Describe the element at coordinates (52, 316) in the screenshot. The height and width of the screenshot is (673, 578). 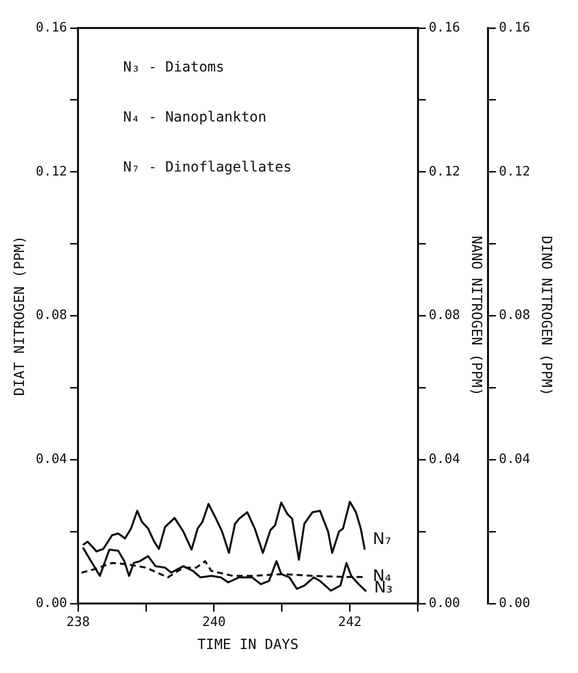
I see `y-tick-label: 0.08` at that location.